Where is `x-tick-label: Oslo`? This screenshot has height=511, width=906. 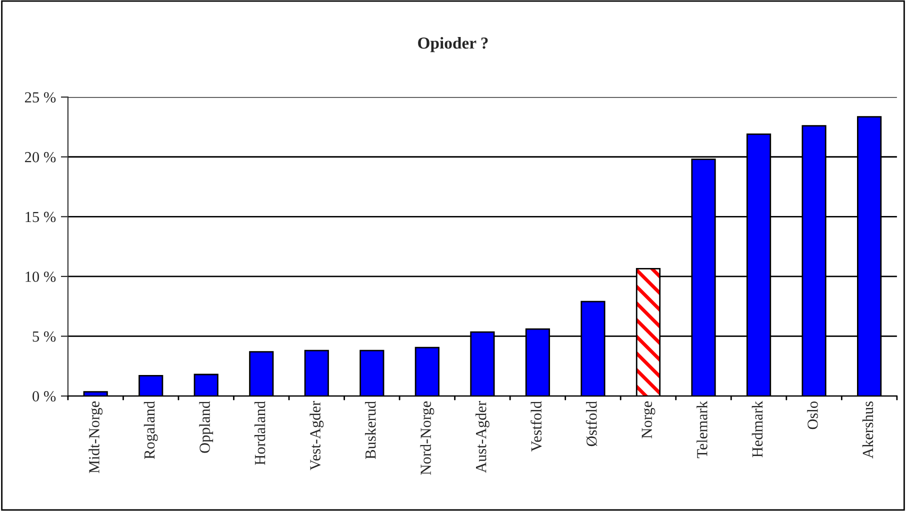 x-tick-label: Oslo is located at coordinates (812, 415).